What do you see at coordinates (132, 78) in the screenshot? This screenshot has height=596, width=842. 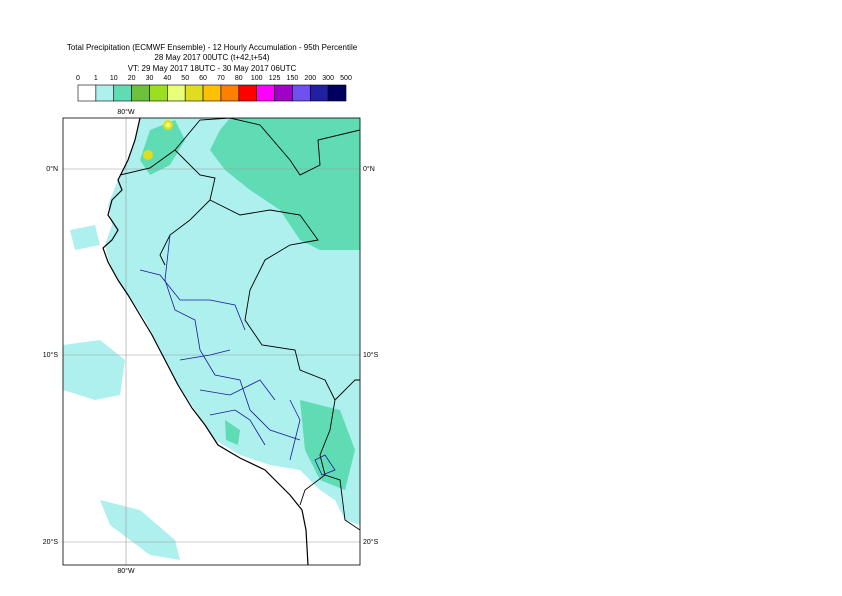 I see `legend-label: 20` at bounding box center [132, 78].